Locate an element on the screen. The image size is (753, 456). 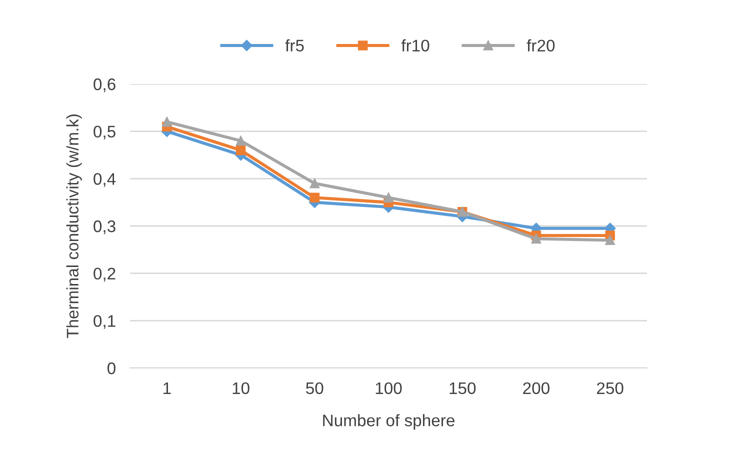
y-tick-label: 0 is located at coordinates (111, 368).